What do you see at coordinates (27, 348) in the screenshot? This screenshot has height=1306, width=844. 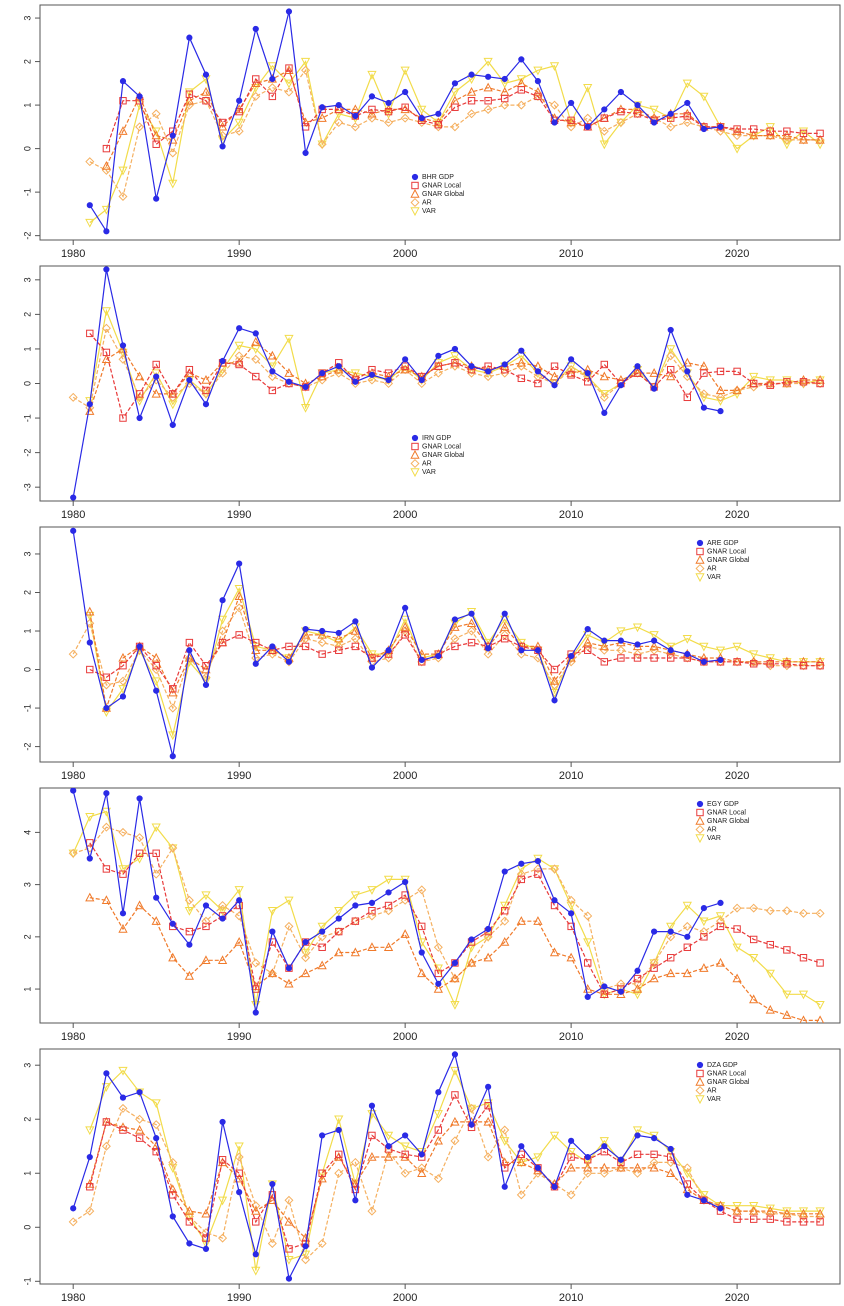 I see `y-tick-label: 1` at bounding box center [27, 348].